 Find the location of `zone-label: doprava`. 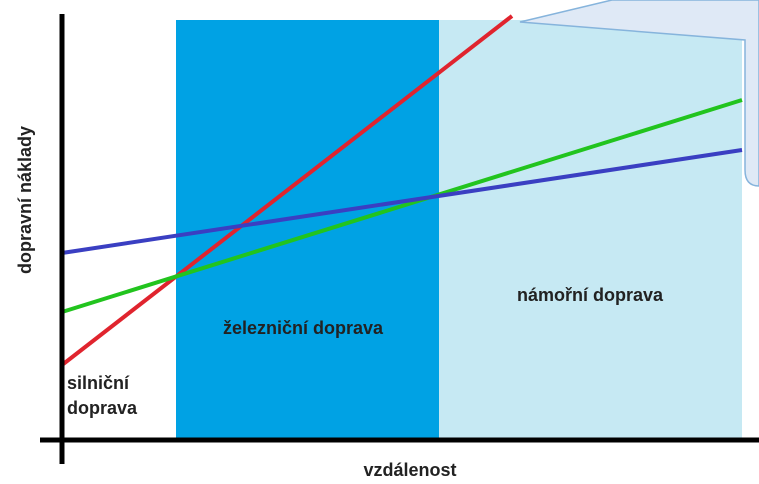

zone-label: doprava is located at coordinates (102, 408).